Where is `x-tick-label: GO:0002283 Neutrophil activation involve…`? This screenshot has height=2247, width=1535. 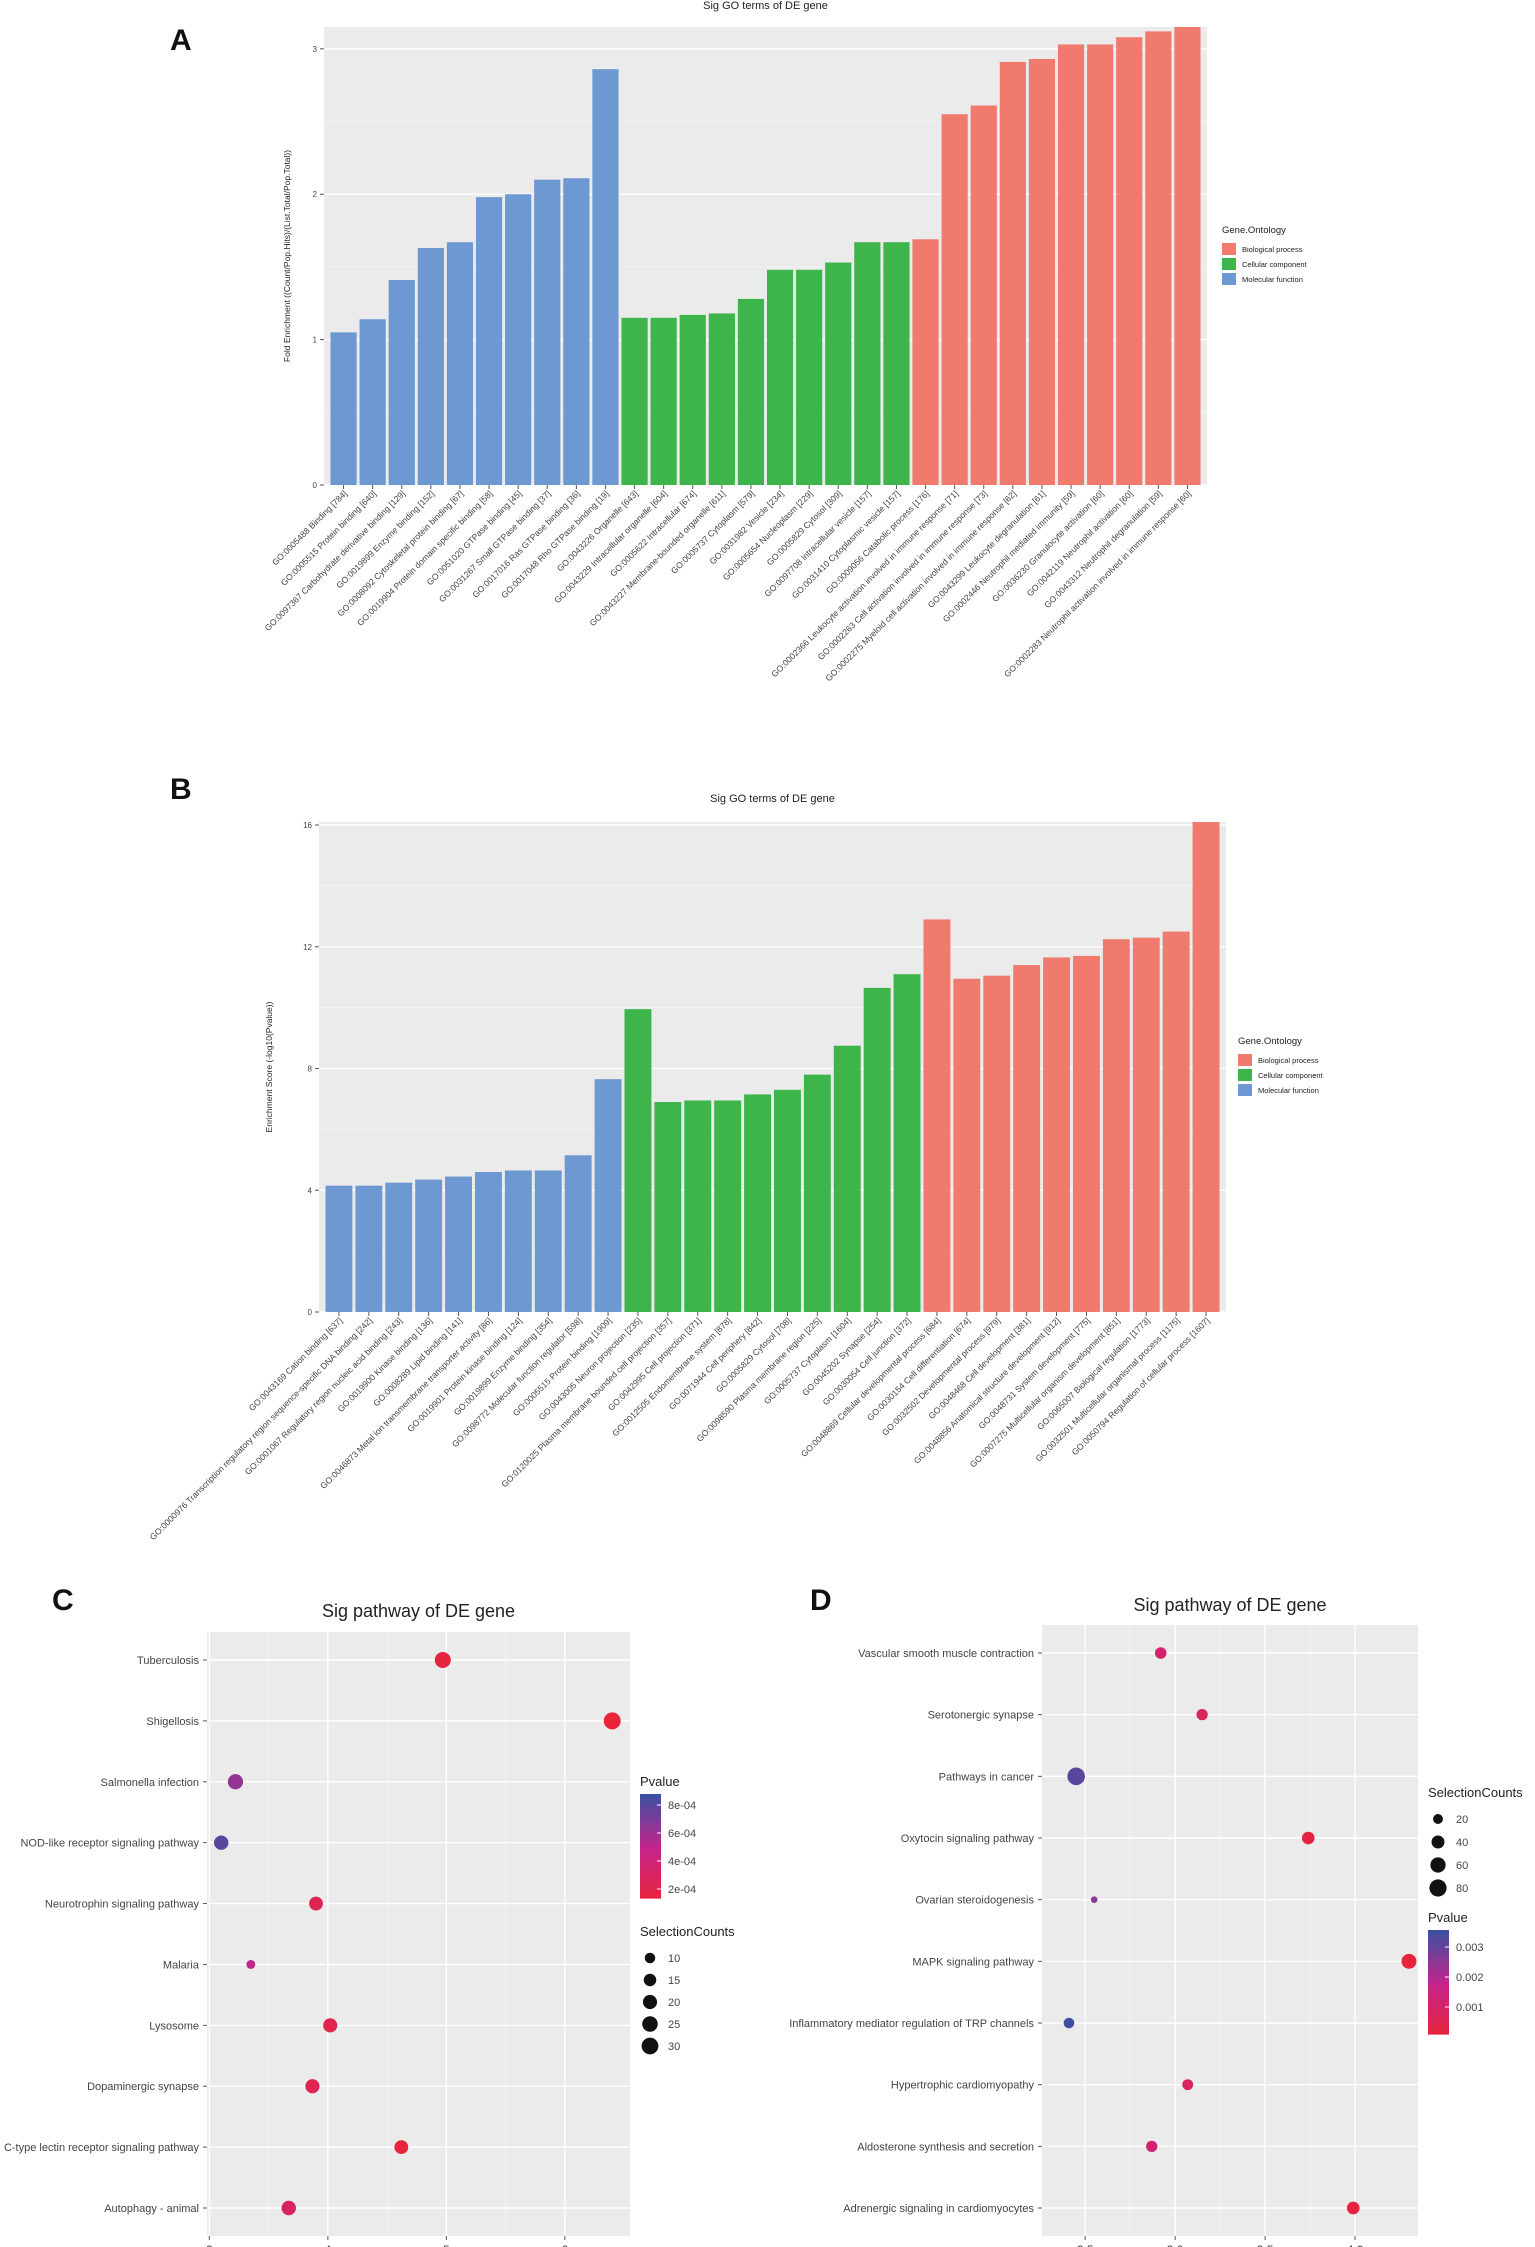 x-tick-label: GO:0002283 Neutrophil activation involve… is located at coordinates (1097, 583).